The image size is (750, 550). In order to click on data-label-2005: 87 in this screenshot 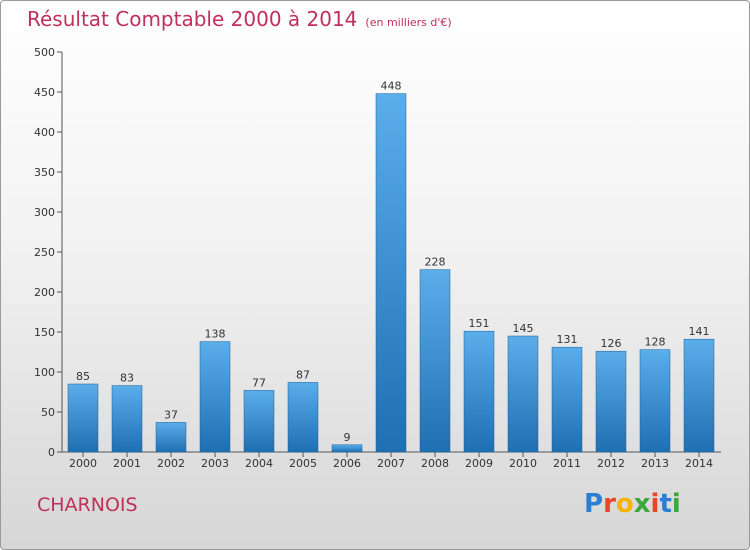, I will do `click(303, 374)`.